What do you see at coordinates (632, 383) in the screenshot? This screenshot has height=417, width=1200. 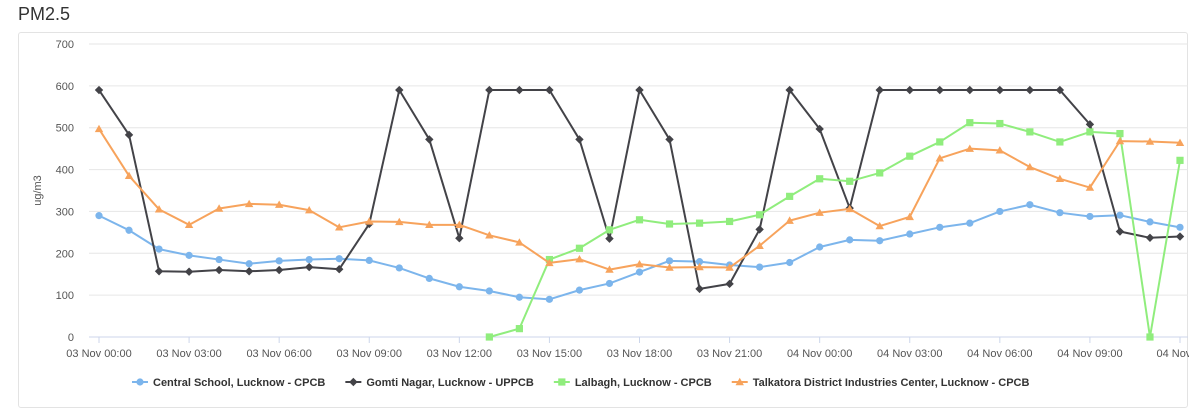 I see `legend-item: Lalbagh, Lucknow - CPCB` at bounding box center [632, 383].